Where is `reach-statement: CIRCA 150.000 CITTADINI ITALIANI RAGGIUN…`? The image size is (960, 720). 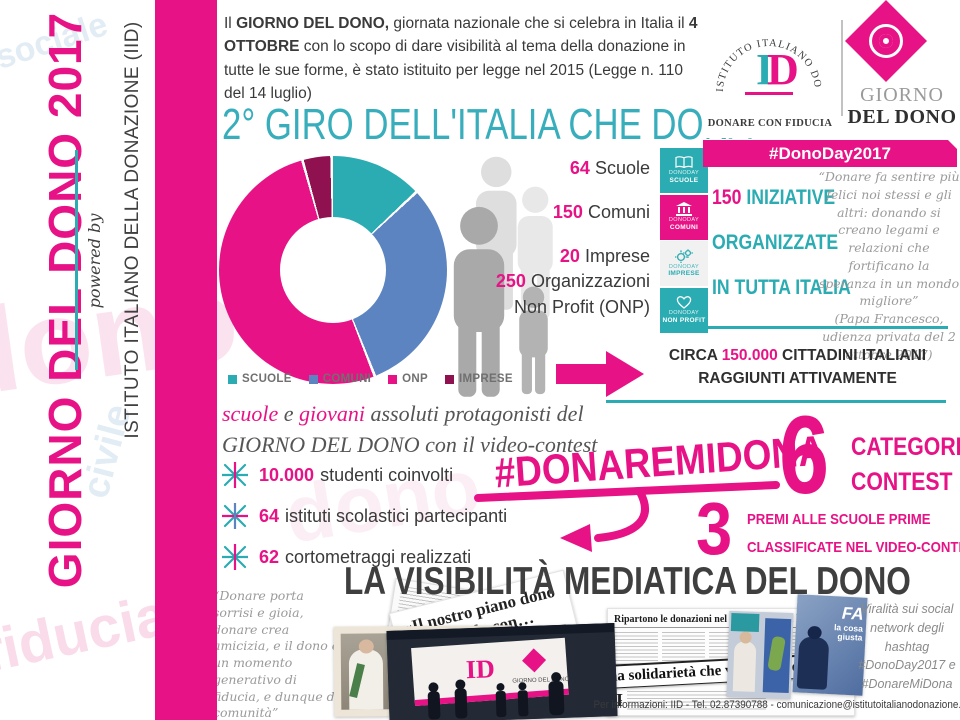 reach-statement: CIRCA 150.000 CITTADINI ITALIANI RAGGIUN… is located at coordinates (797, 367).